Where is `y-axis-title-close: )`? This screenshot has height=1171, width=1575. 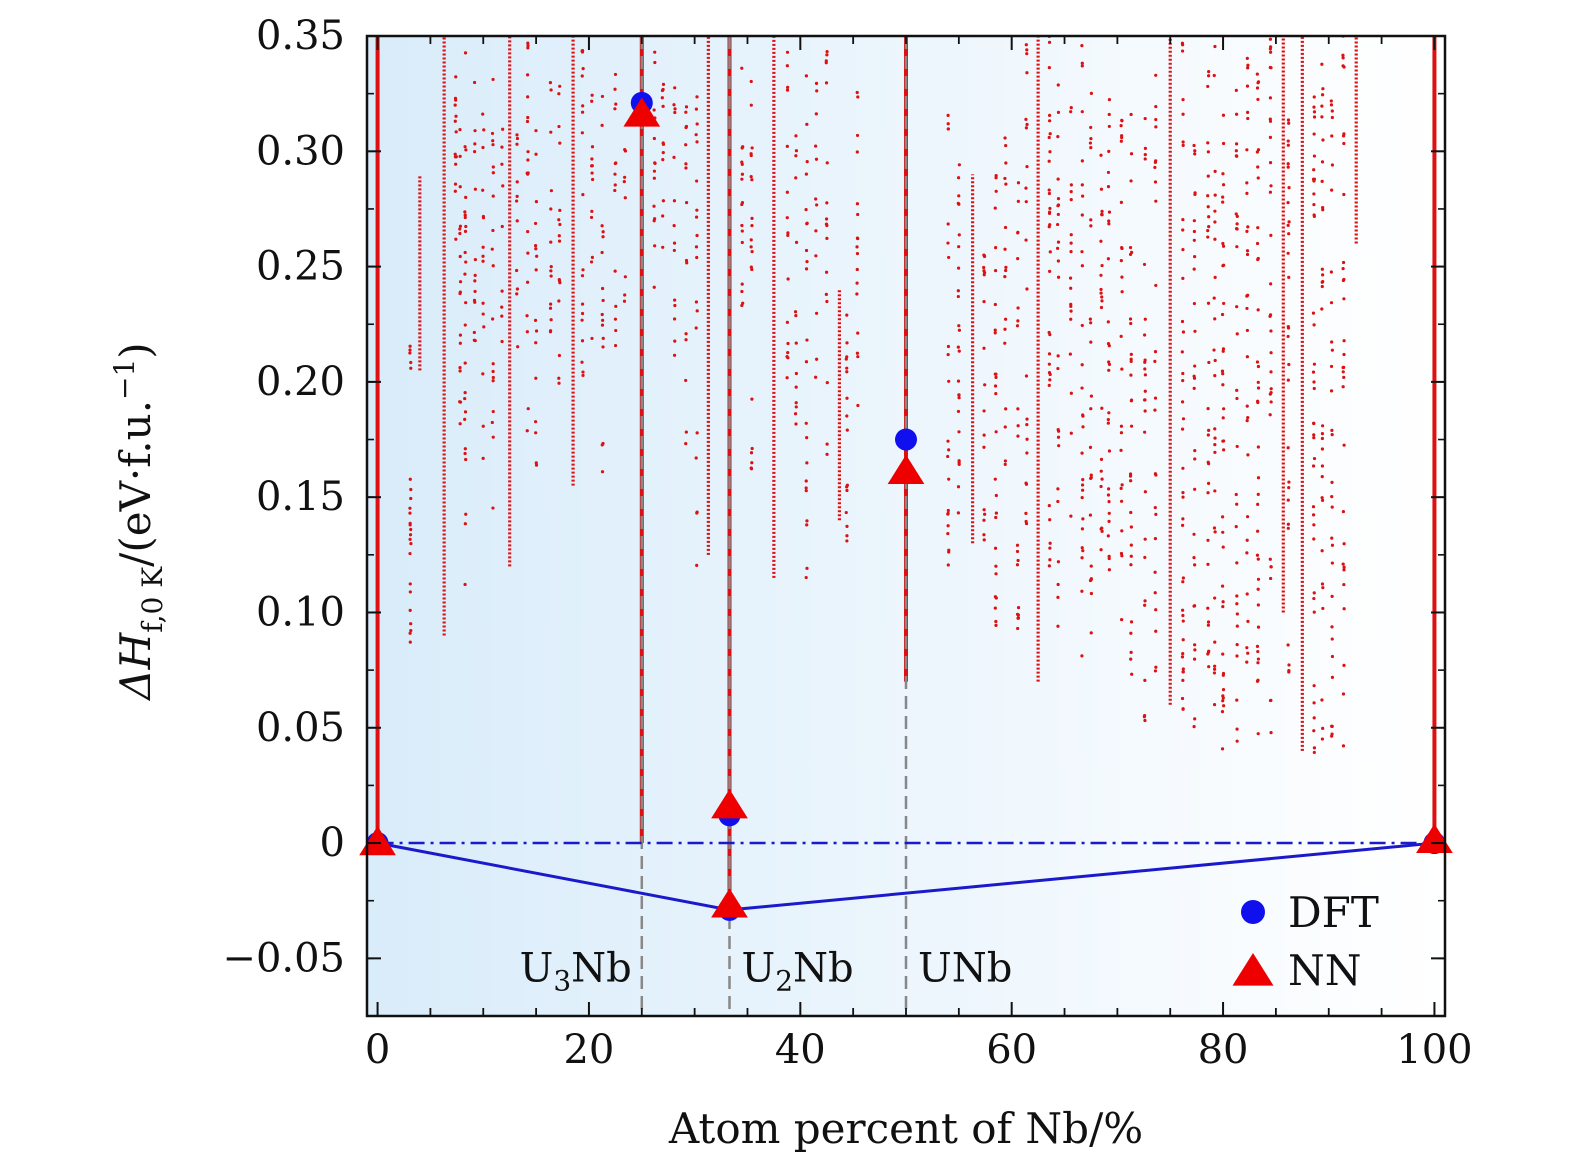
y-axis-title-close: ) is located at coordinates (135, 350).